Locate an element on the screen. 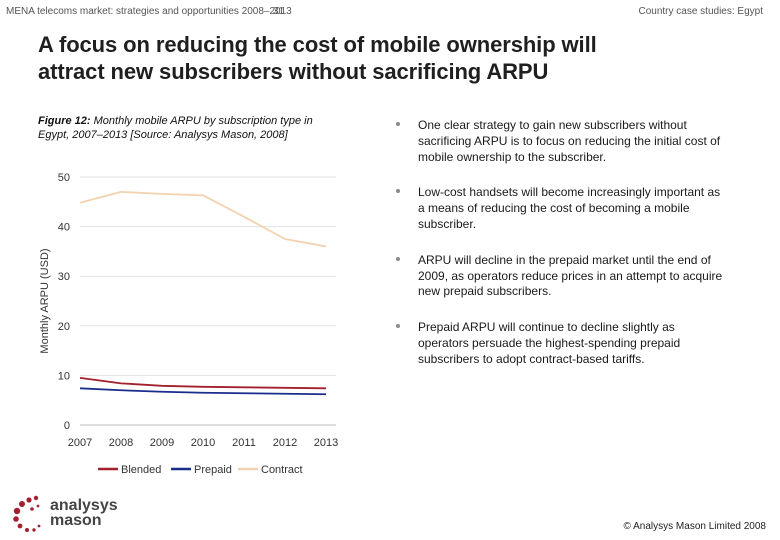  analysys-mason-logo: analysys mason is located at coordinates (80, 514).